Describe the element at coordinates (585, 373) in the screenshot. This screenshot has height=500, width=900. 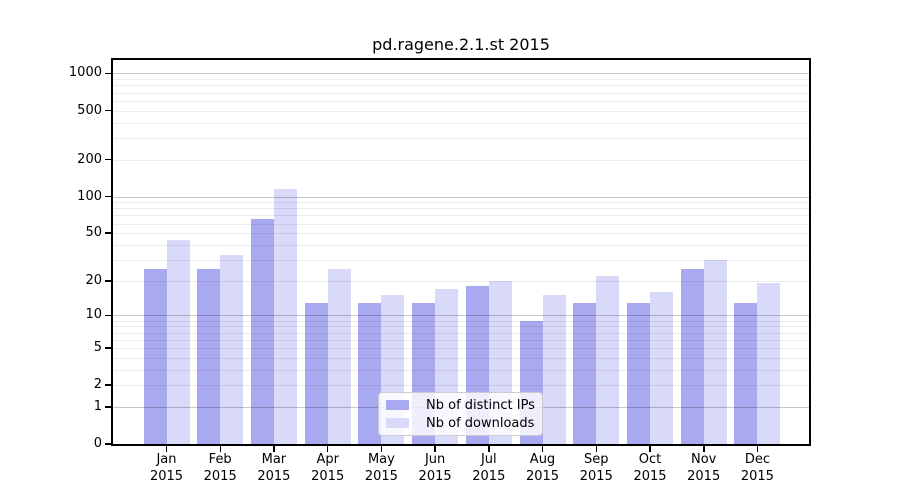
I see `bar-sep-distinct-ips` at that location.